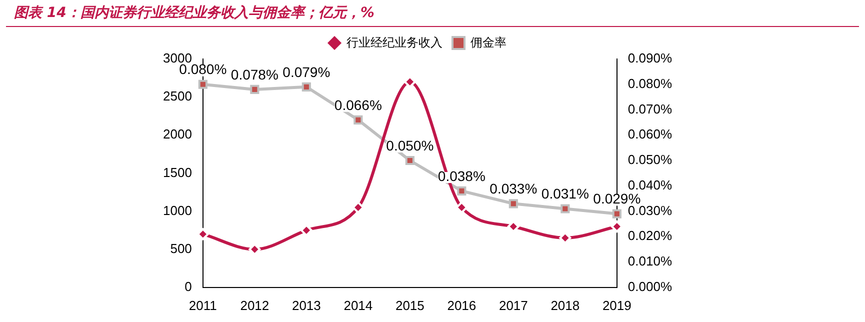 The width and height of the screenshot is (865, 322). What do you see at coordinates (650, 58) in the screenshot?
I see `y2-tick-label: 0.090%` at bounding box center [650, 58].